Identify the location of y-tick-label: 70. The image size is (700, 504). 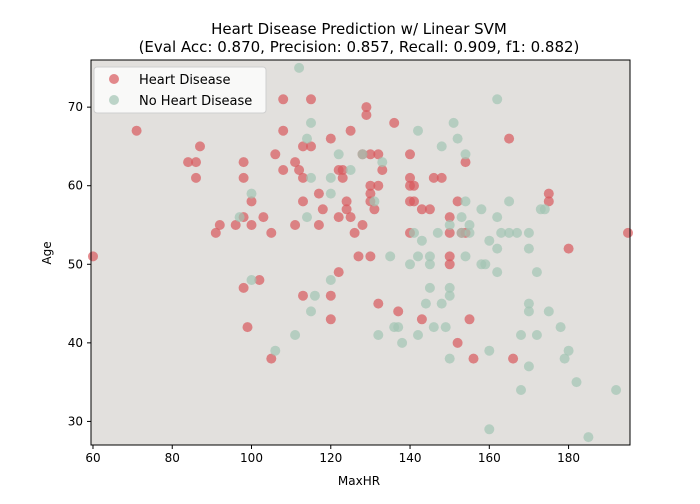
(75, 107).